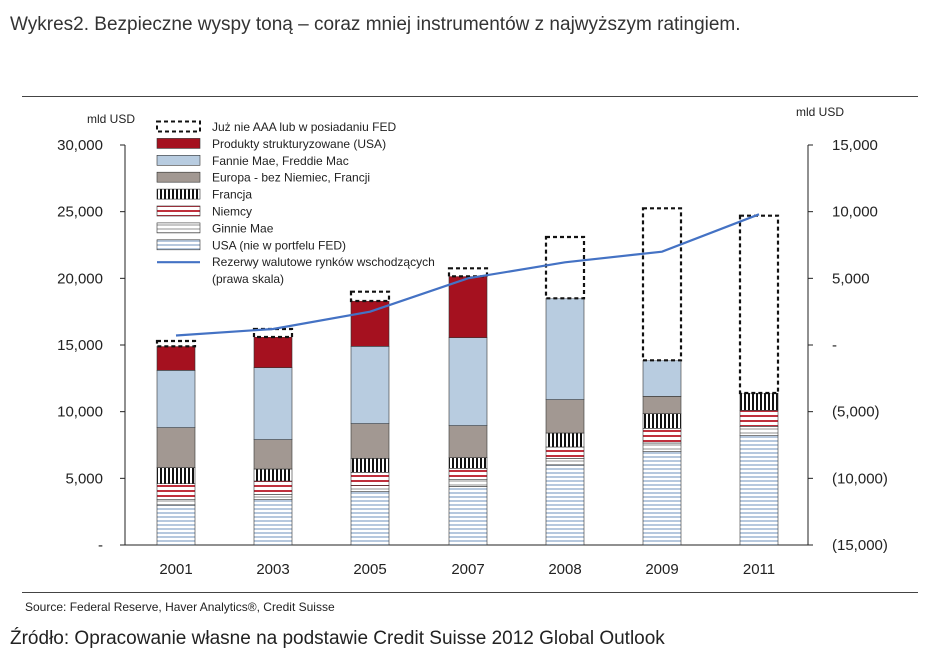  Describe the element at coordinates (820, 112) in the screenshot. I see `right-axis-unit: mld USD` at that location.